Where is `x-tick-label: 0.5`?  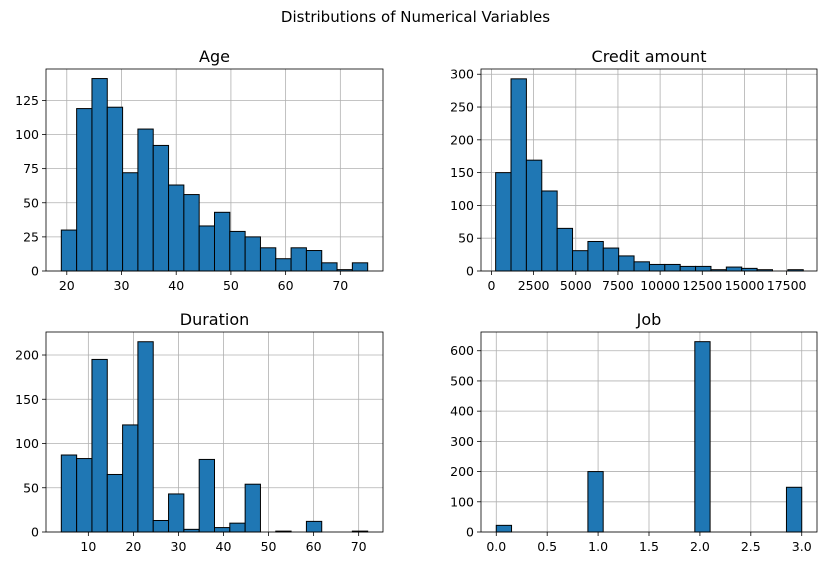
x-tick-label: 0.5 is located at coordinates (547, 546).